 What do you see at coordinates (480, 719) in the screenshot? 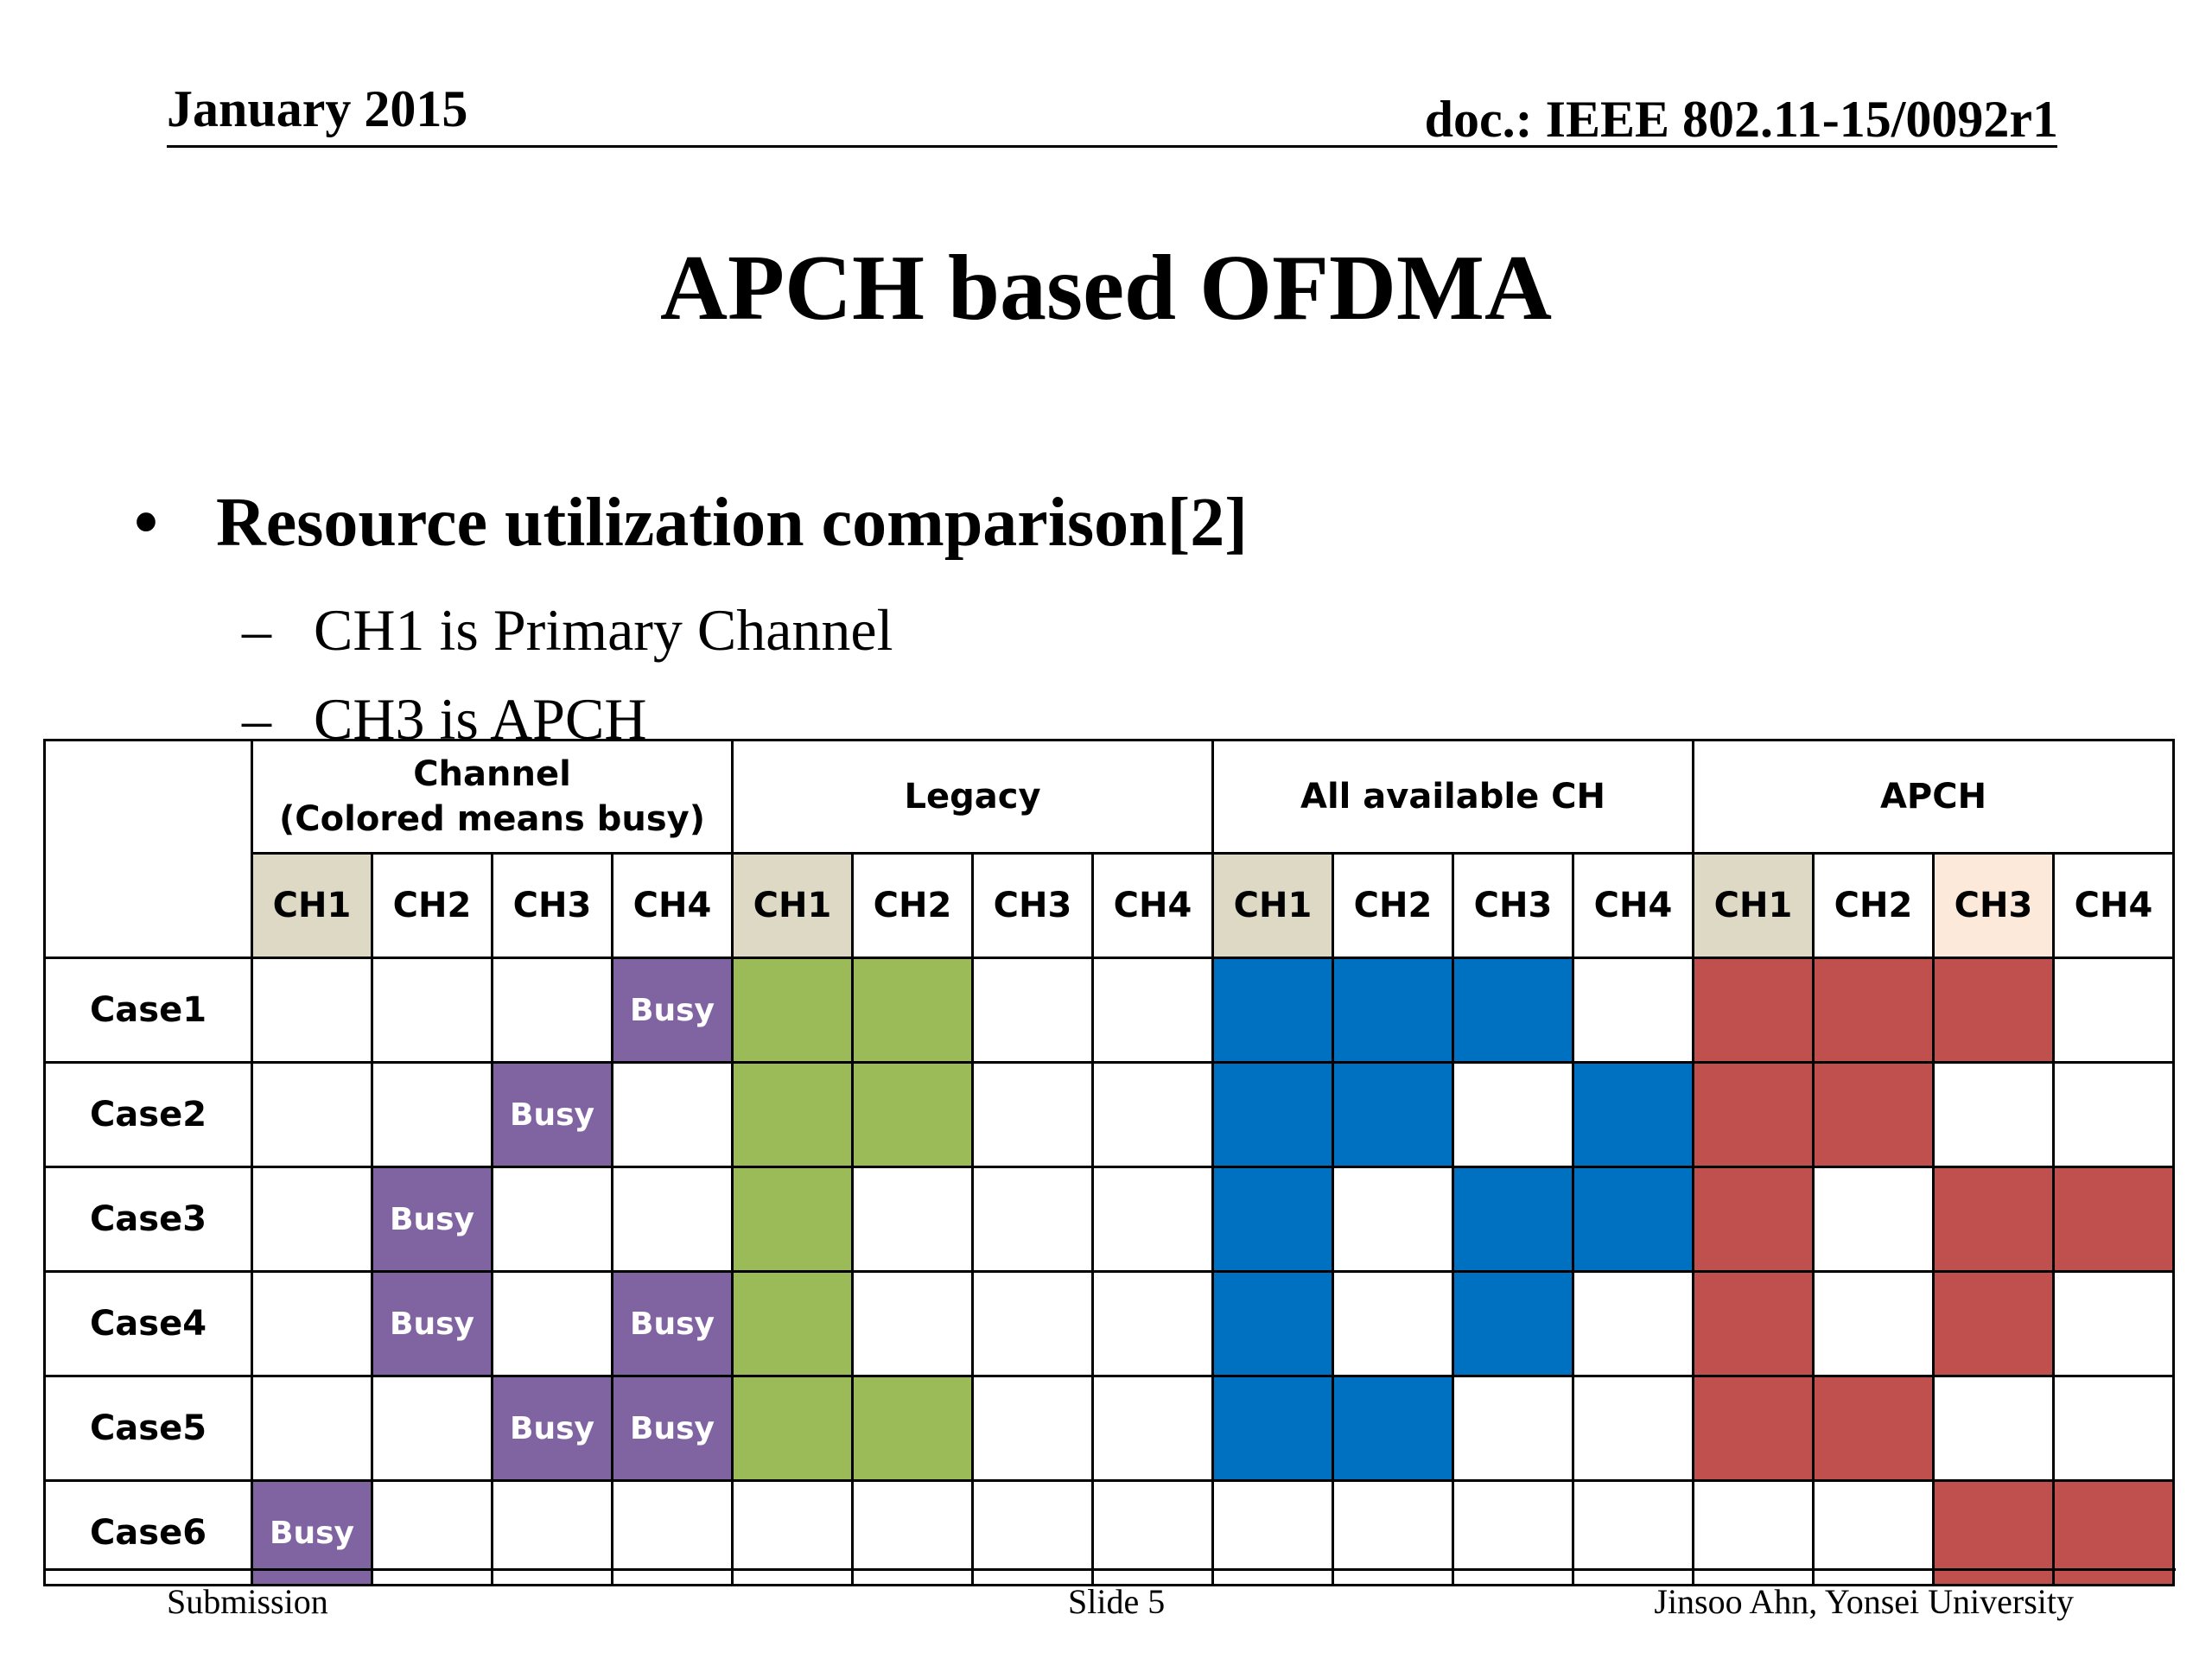
I see `sub-bullet-text: CH3 is APCH` at bounding box center [480, 719].